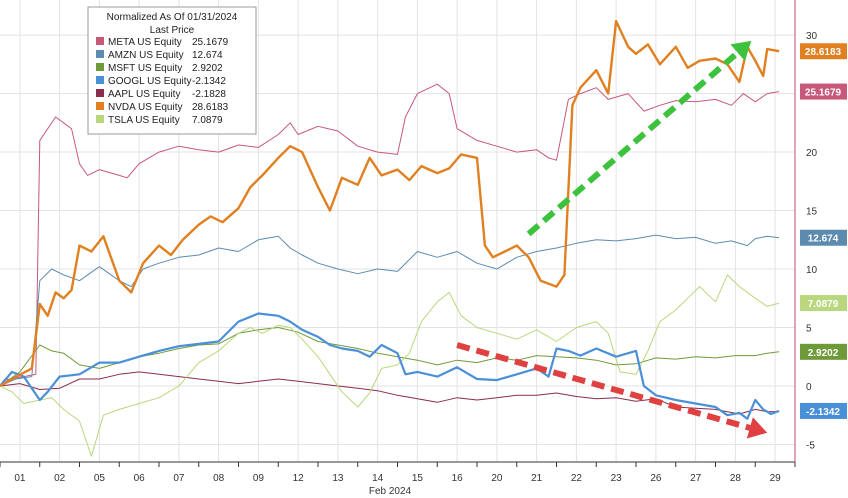 The width and height of the screenshot is (848, 498). What do you see at coordinates (299, 478) in the screenshot?
I see `x-tick-label: 12` at bounding box center [299, 478].